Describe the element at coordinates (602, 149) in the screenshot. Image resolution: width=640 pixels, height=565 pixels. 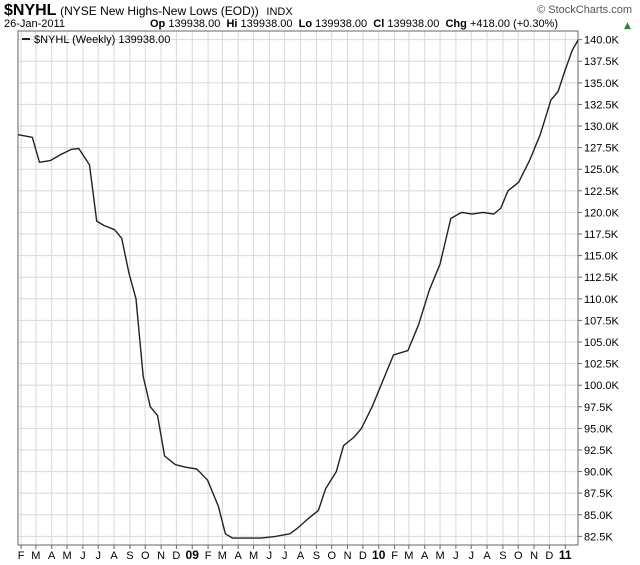
I see `y-tick-label: 127.5K` at that location.